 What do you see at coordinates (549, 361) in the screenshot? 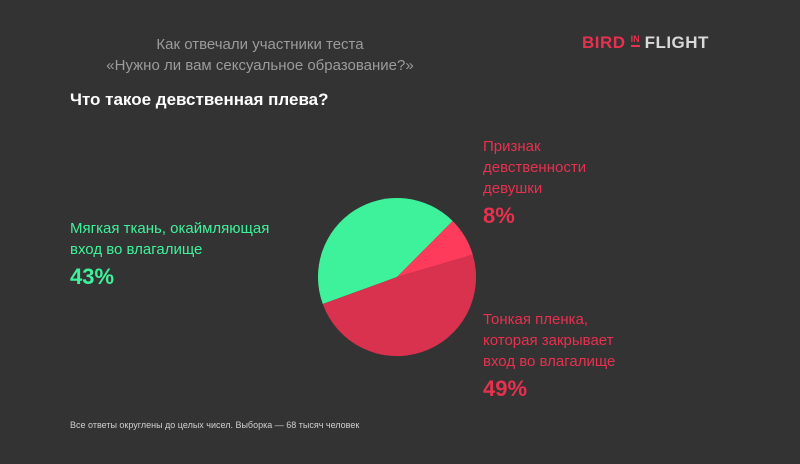
I see `slice-label-thin-membrane-line-3: вход во влагалище` at bounding box center [549, 361].